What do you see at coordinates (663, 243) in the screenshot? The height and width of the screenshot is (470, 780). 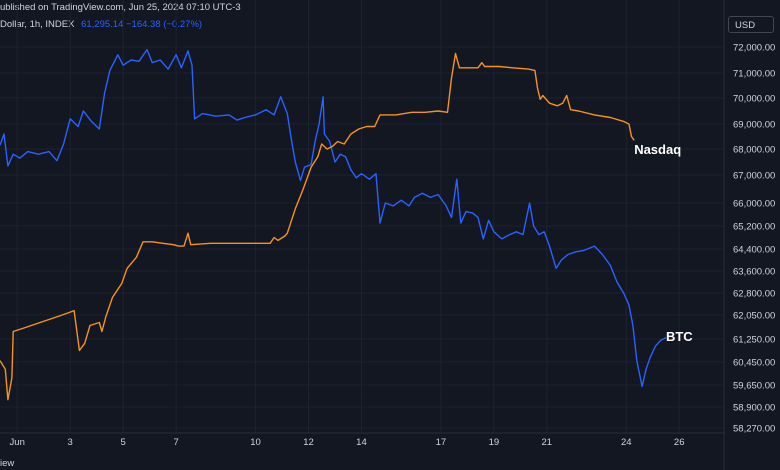 I see `annotations: Nasdaq BTC` at bounding box center [663, 243].